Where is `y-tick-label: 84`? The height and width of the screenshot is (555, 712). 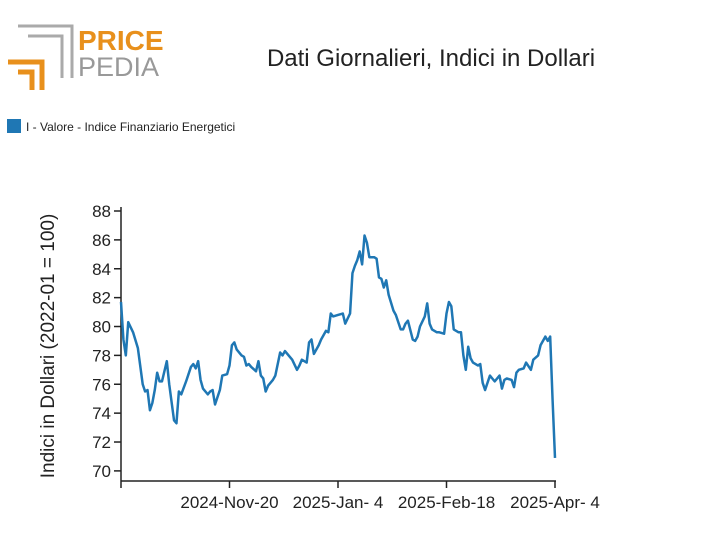 y-tick-label: 84 is located at coordinates (101, 269).